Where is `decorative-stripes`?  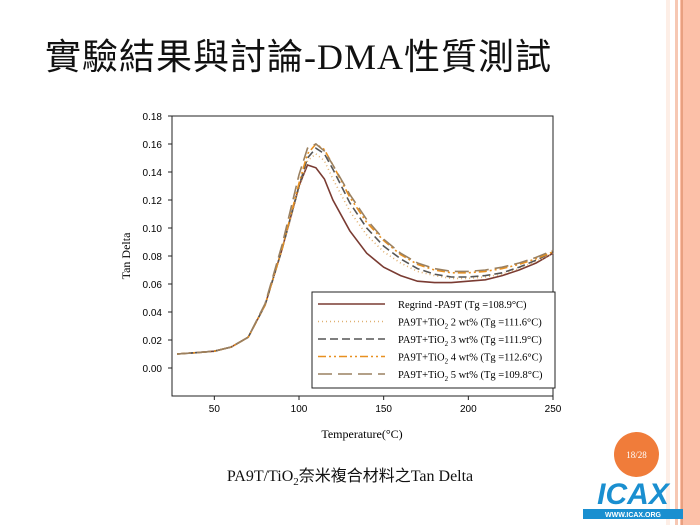
decorative-stripes is located at coordinates (683, 262).